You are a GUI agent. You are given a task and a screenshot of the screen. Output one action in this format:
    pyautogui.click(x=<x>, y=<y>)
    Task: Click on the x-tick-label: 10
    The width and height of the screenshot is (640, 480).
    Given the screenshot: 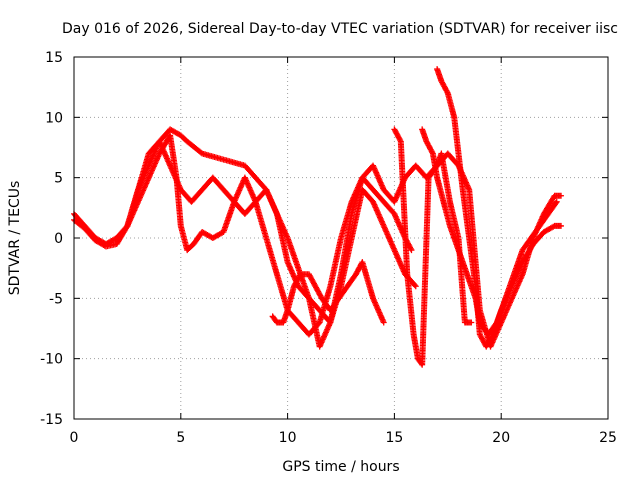 What is the action you would take?
    pyautogui.click(x=288, y=438)
    